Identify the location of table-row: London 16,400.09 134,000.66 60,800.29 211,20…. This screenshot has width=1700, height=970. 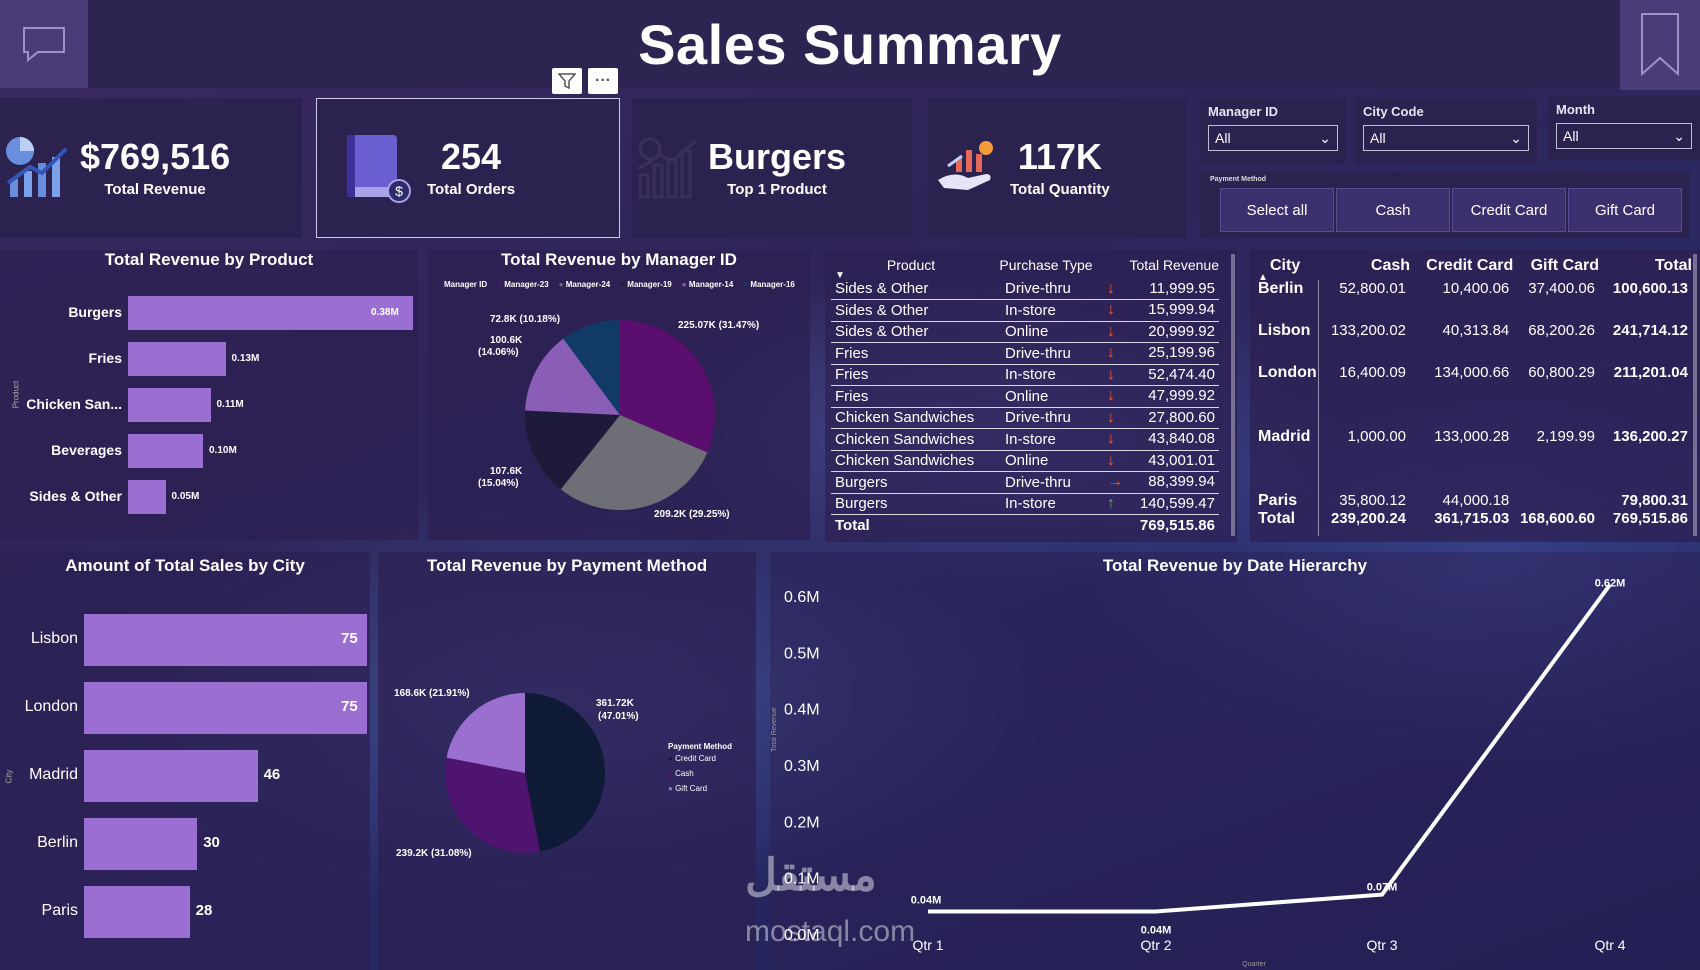
(1472, 396).